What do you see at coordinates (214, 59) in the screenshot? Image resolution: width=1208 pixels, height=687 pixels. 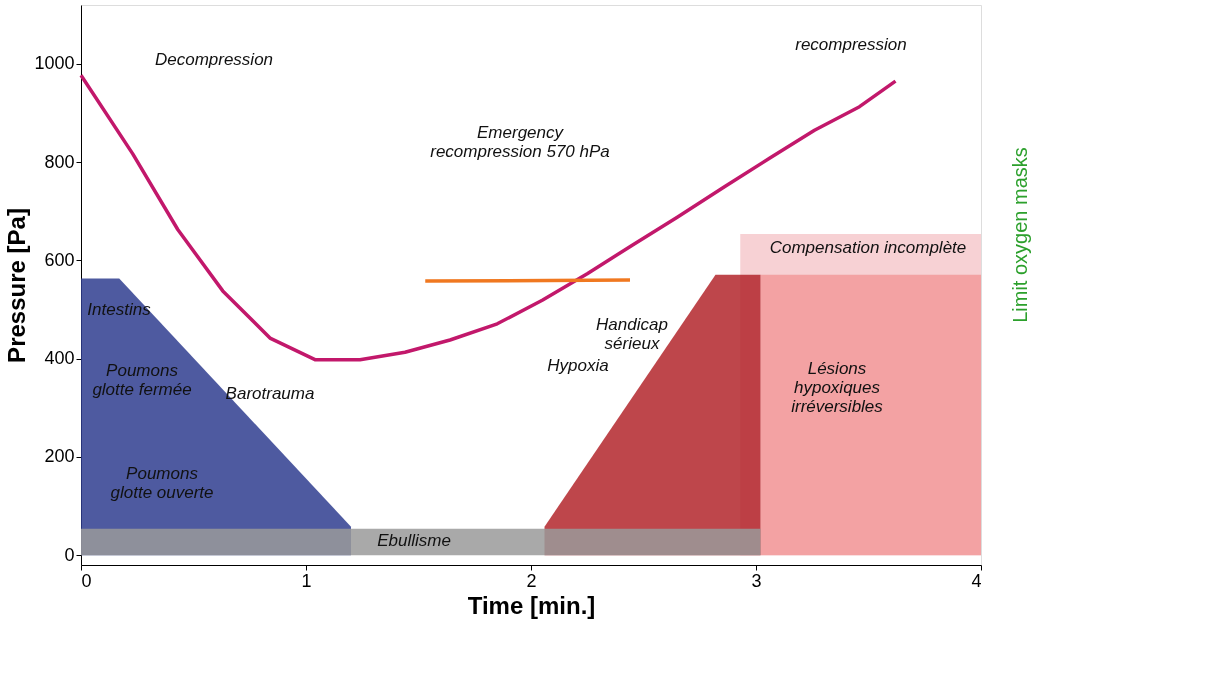 I see `annotation: Decompression` at bounding box center [214, 59].